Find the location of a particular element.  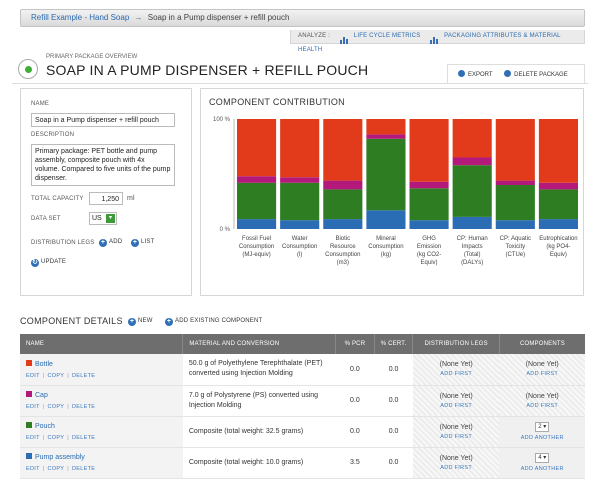

list-legs-button: + LIST is located at coordinates (142, 243).